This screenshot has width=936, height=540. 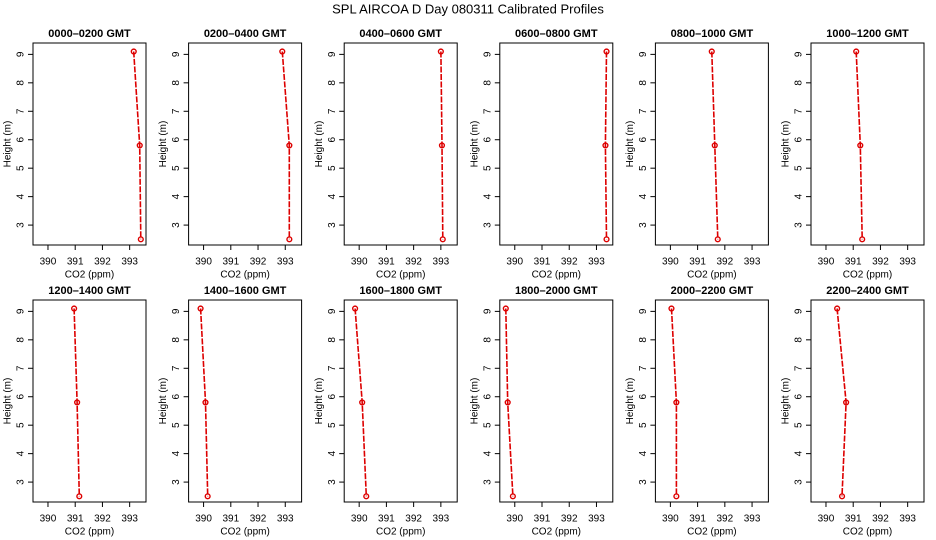 I want to click on panel-title: 0400–0600 GMT, so click(x=400, y=34).